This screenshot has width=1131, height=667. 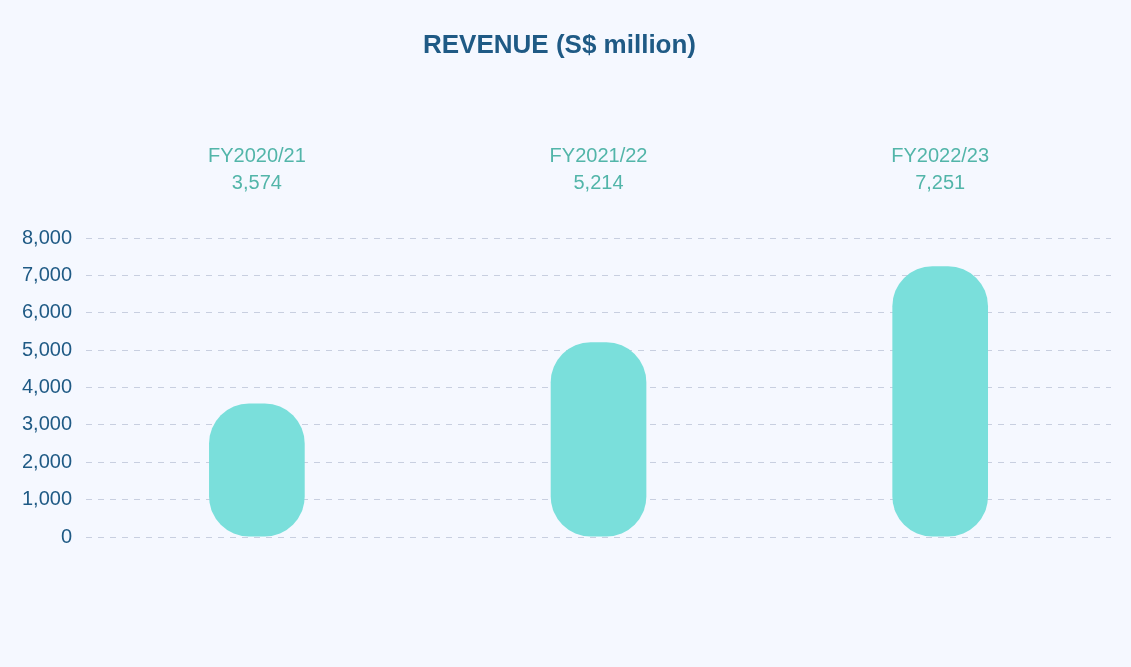 I want to click on bar, so click(x=940, y=401).